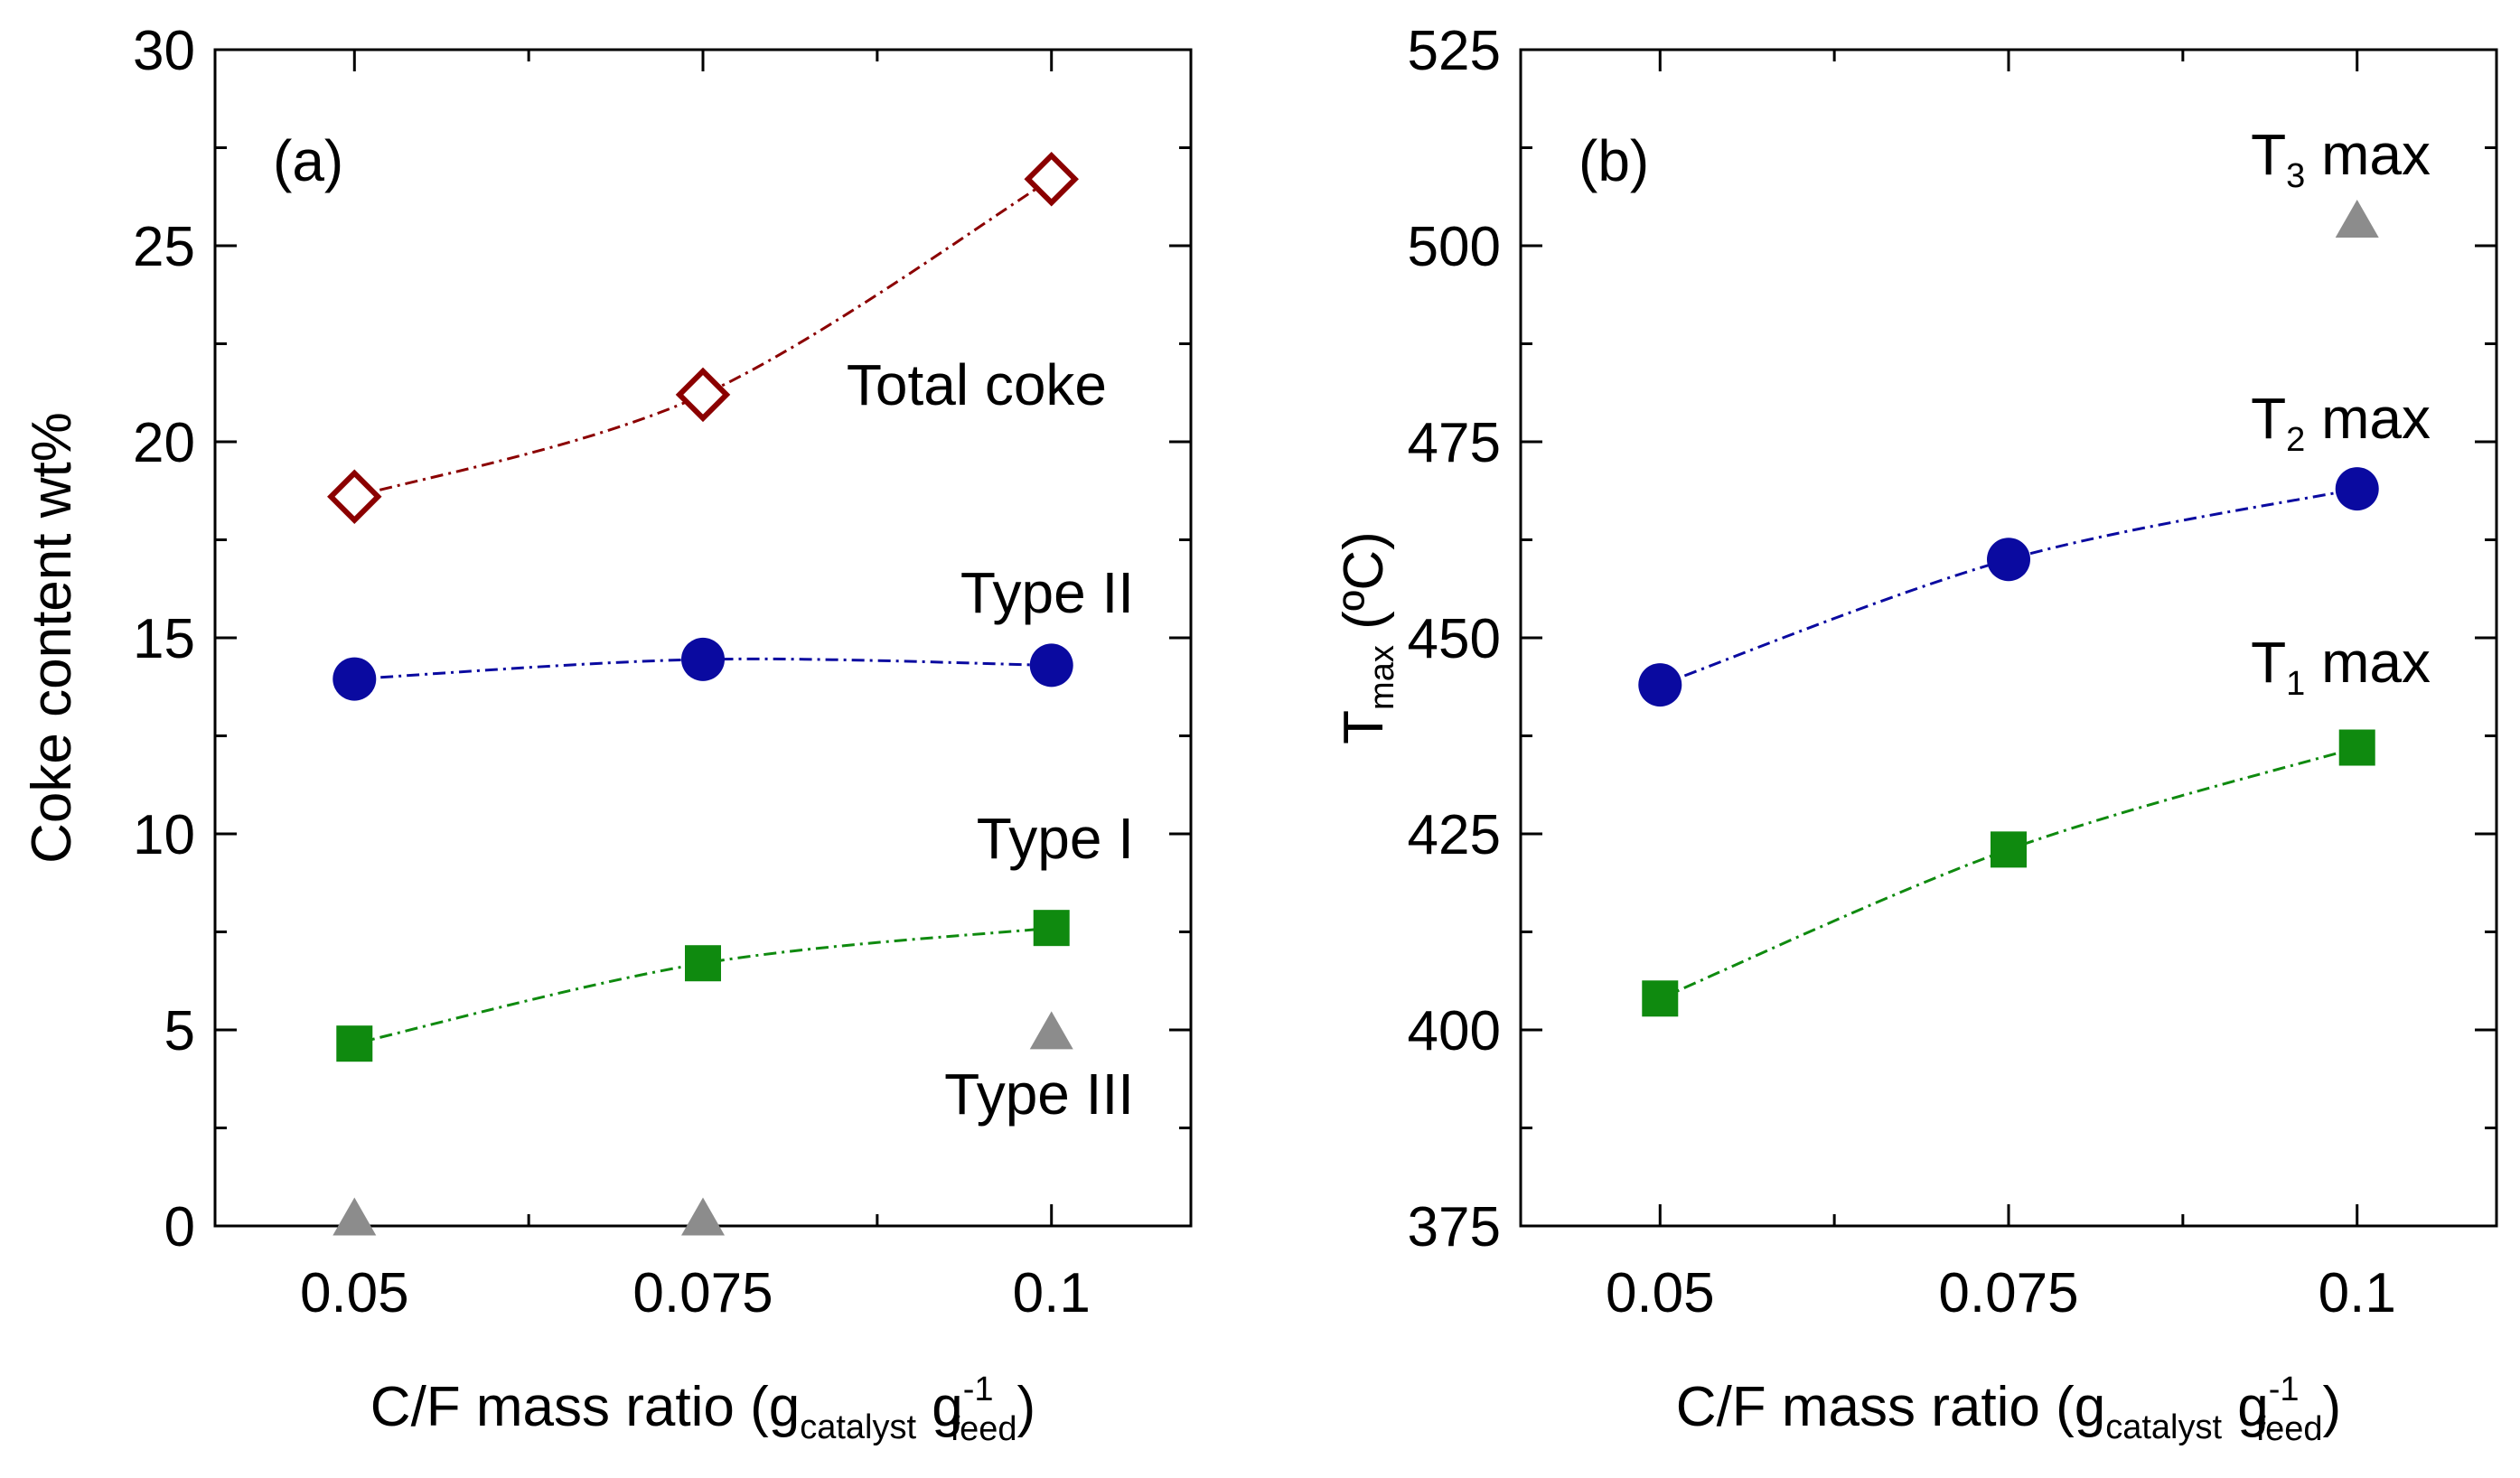  Describe the element at coordinates (1047, 593) in the screenshot. I see `series-label: Type II` at that location.